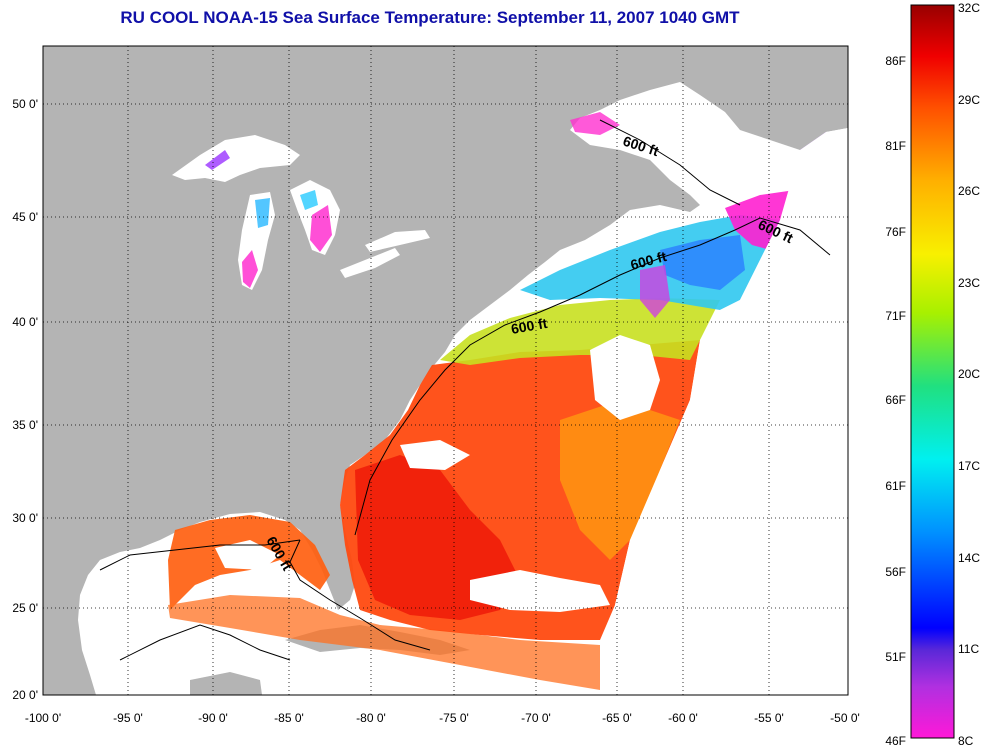  What do you see at coordinates (43, 718) in the screenshot?
I see `x-tick-label: -100 0'` at bounding box center [43, 718].